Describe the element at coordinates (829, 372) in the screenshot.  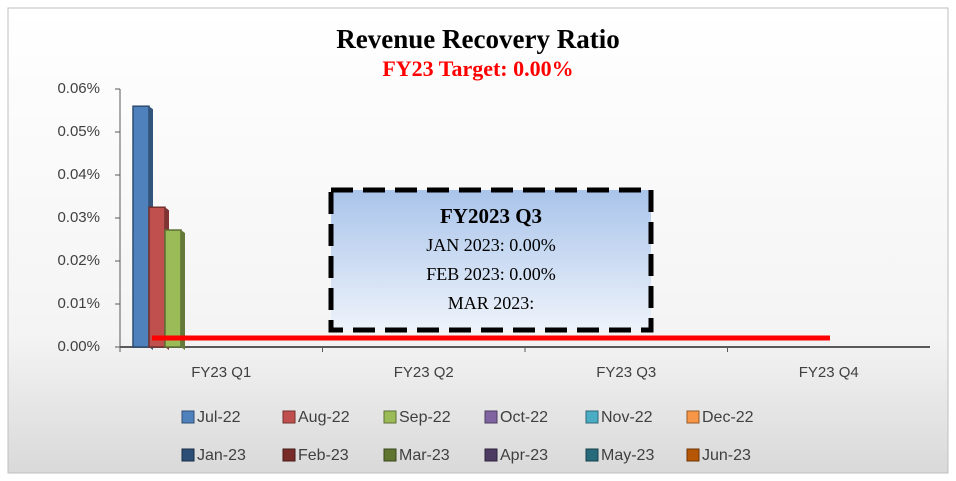
I see `x-tick-label: FY23 Q4` at that location.